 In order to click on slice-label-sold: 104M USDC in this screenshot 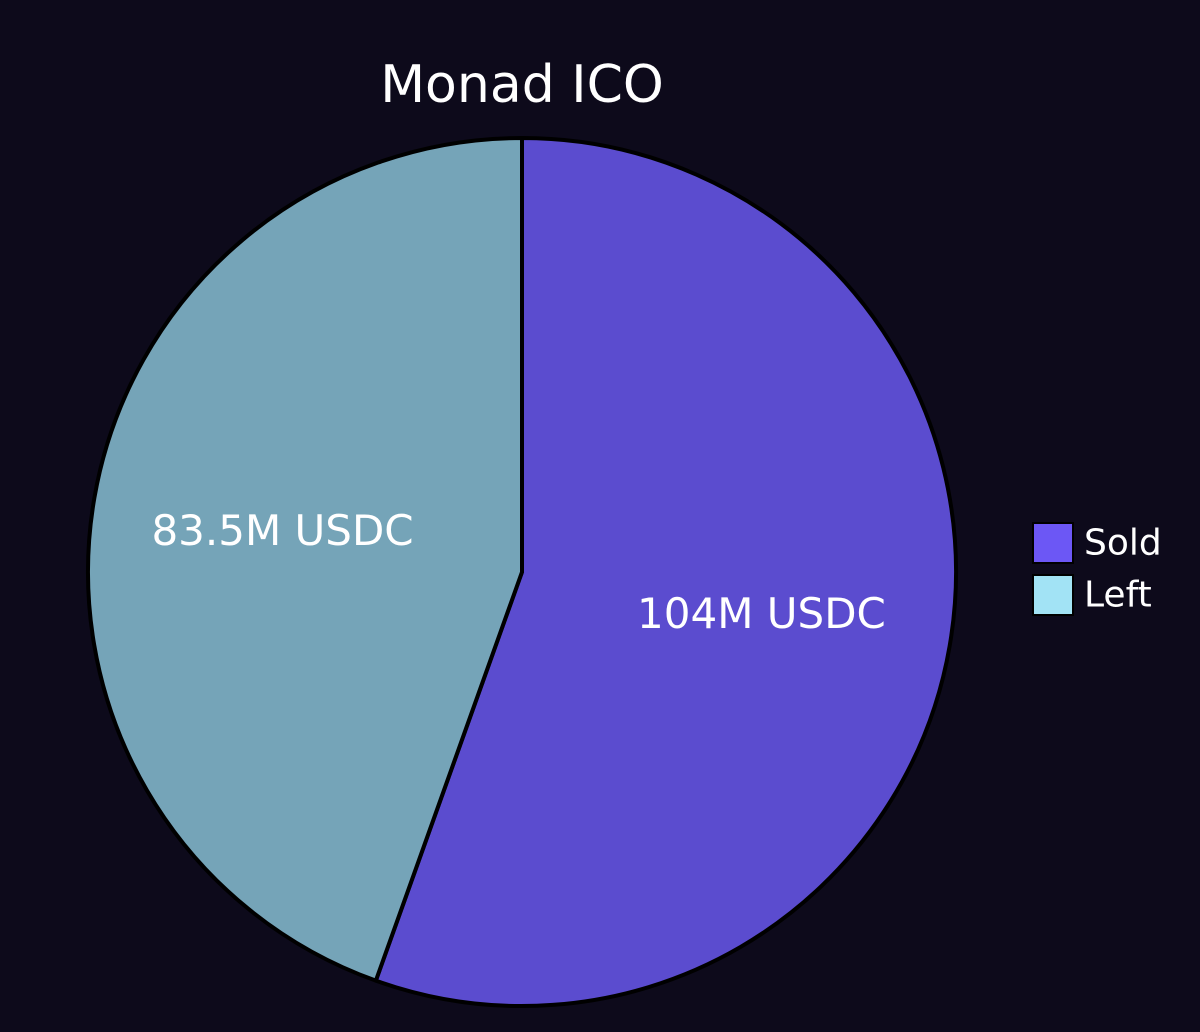, I will do `click(761, 613)`.